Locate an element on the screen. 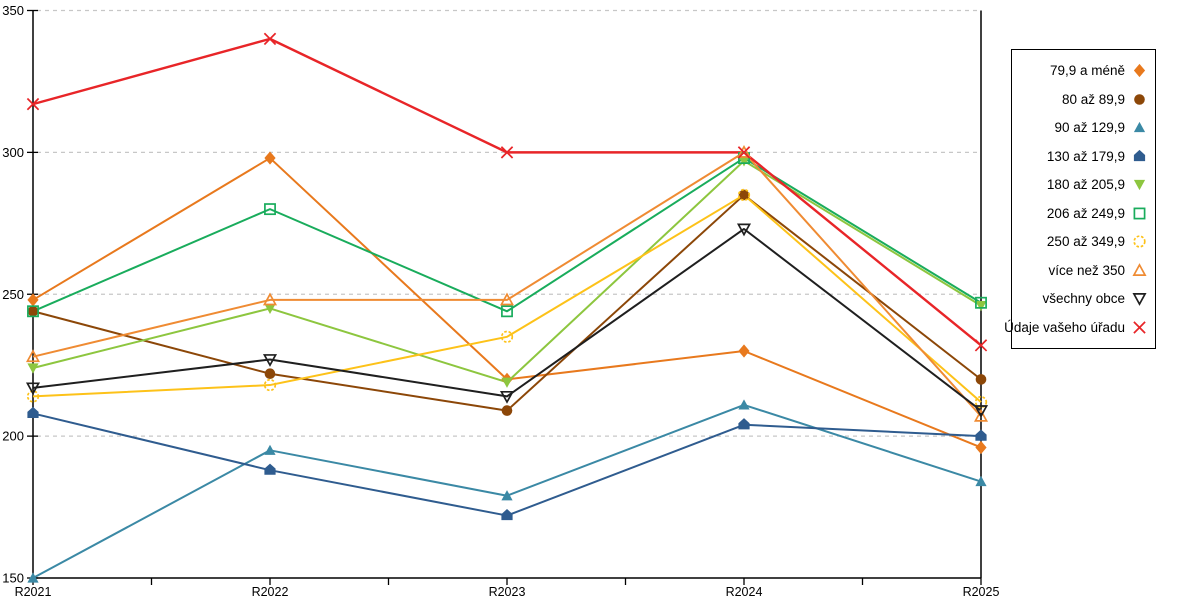 This screenshot has height=600, width=1200. legend-item-label: 130 až 179,9 is located at coordinates (1085, 156).